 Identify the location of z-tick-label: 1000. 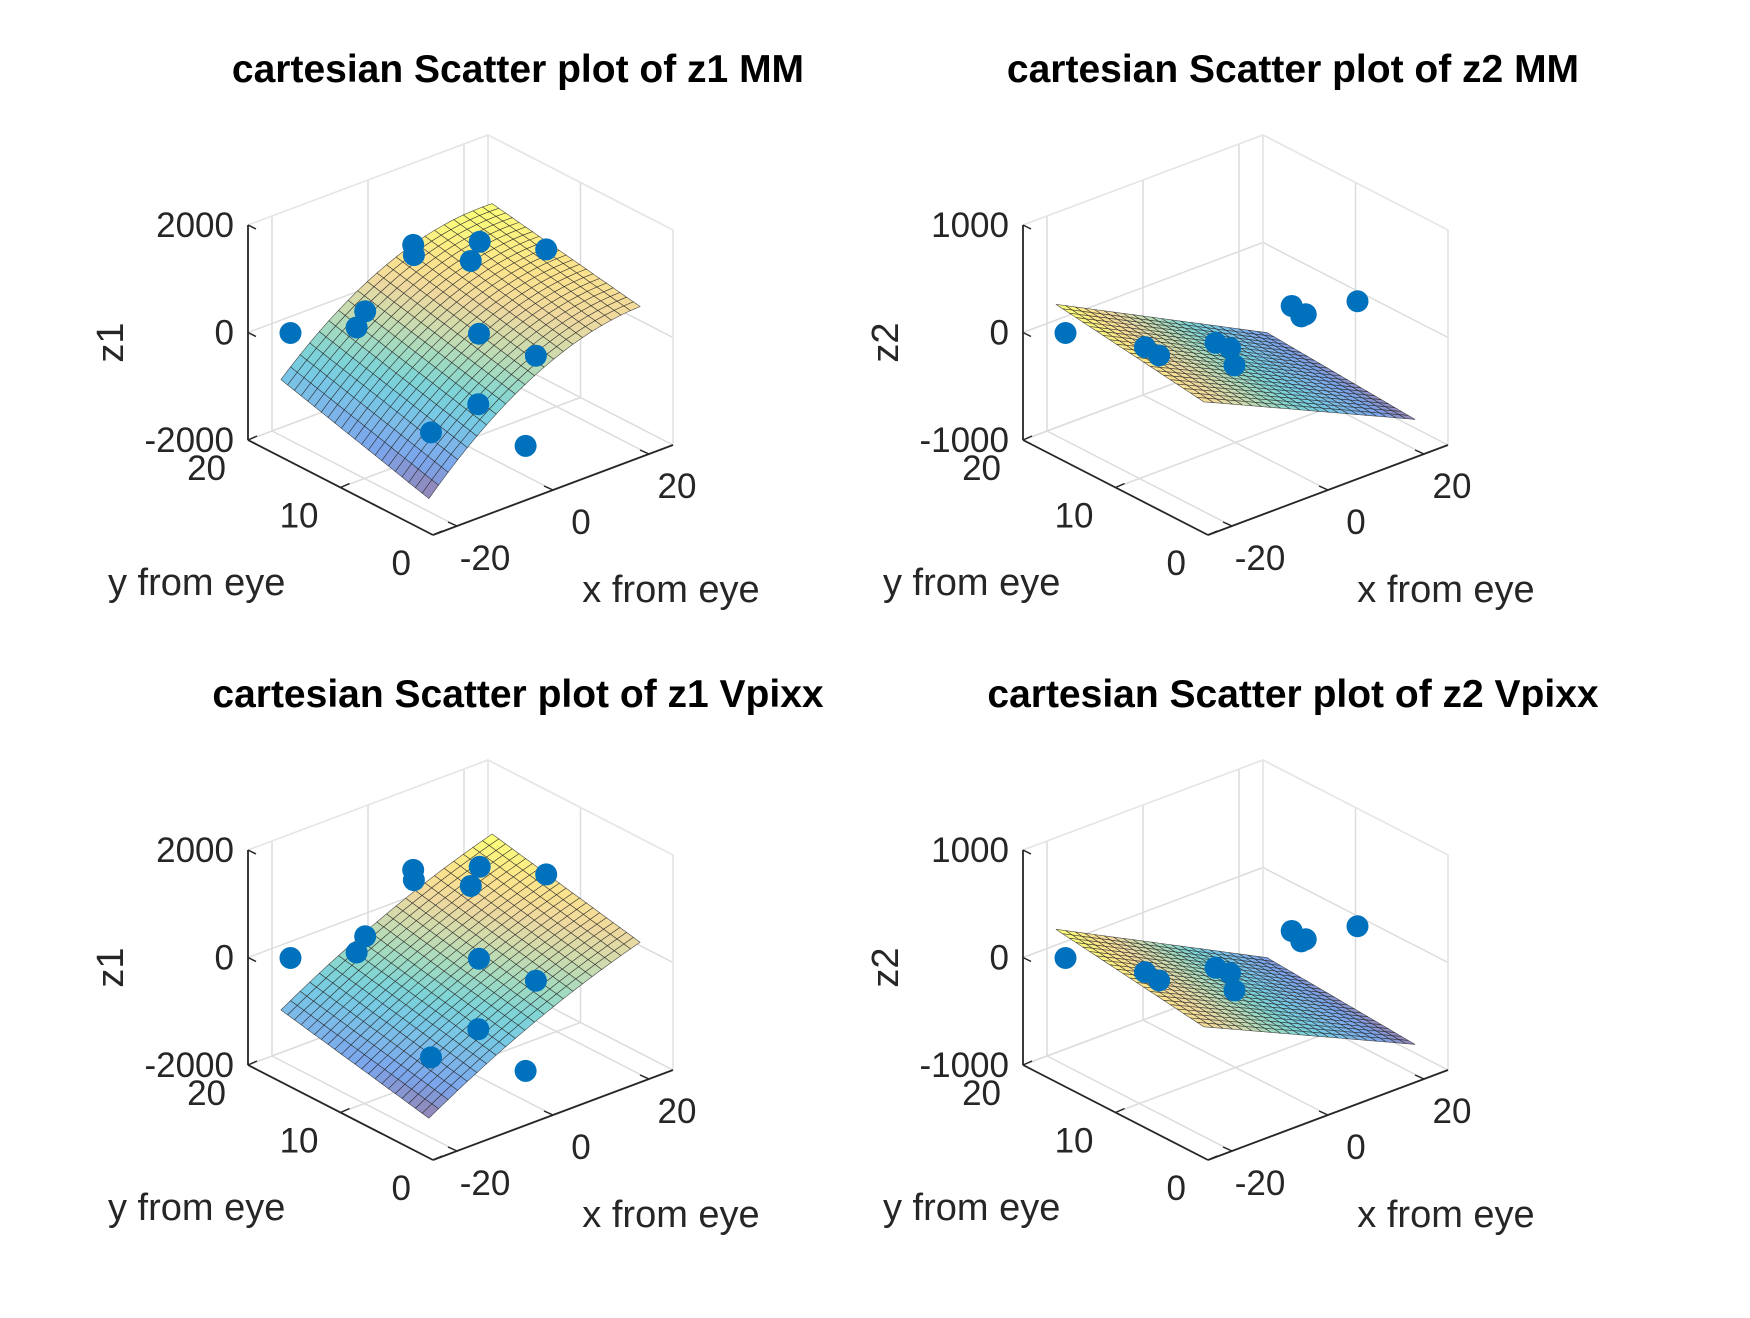
(970, 850).